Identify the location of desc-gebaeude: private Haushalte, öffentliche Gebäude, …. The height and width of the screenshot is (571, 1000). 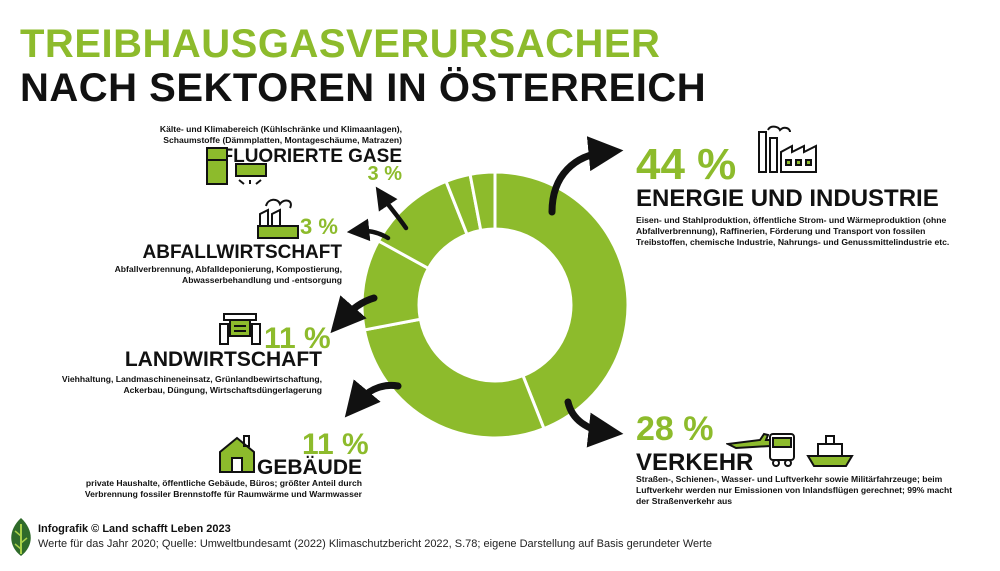
(223, 488).